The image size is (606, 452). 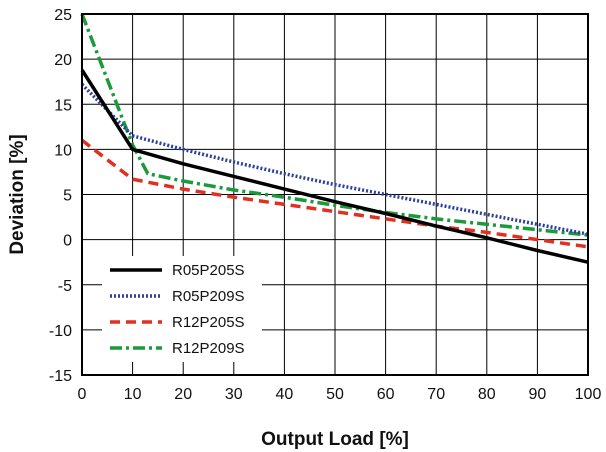 What do you see at coordinates (335, 394) in the screenshot?
I see `x-tick-label: 50` at bounding box center [335, 394].